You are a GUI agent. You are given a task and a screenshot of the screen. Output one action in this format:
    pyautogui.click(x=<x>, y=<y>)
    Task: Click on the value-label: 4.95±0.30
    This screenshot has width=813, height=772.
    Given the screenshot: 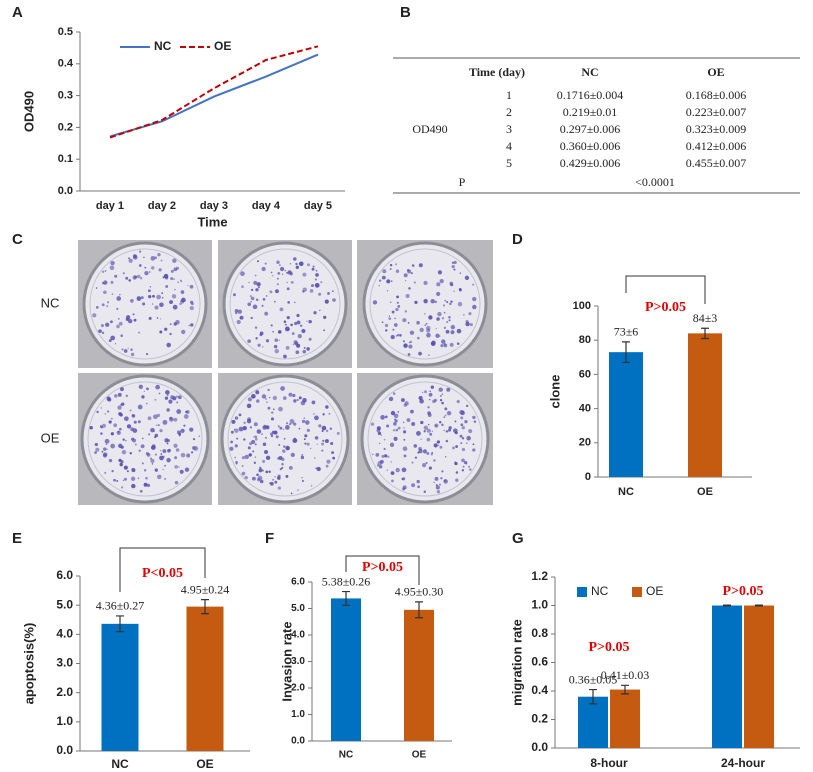 What is the action you would take?
    pyautogui.click(x=419, y=592)
    